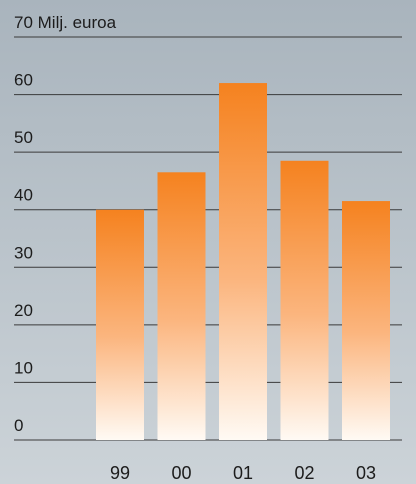 This screenshot has width=416, height=484. I want to click on x-tick-labels: 99 00 01 02 03, so click(243, 473).